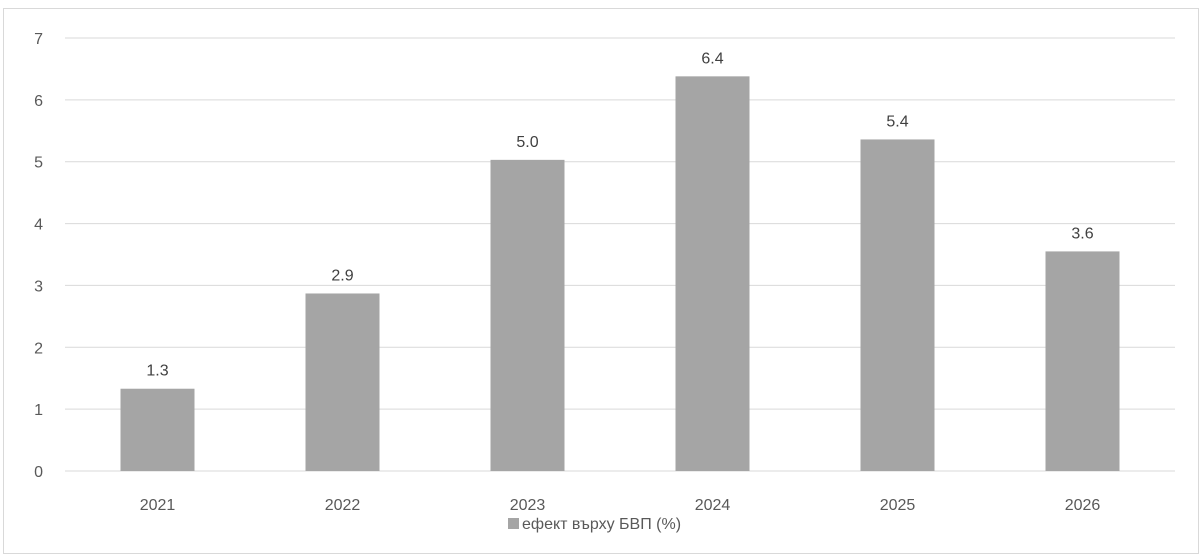  I want to click on x-axis-ticks: 2021 2022 2023 2024 2025 2026, so click(620, 505).